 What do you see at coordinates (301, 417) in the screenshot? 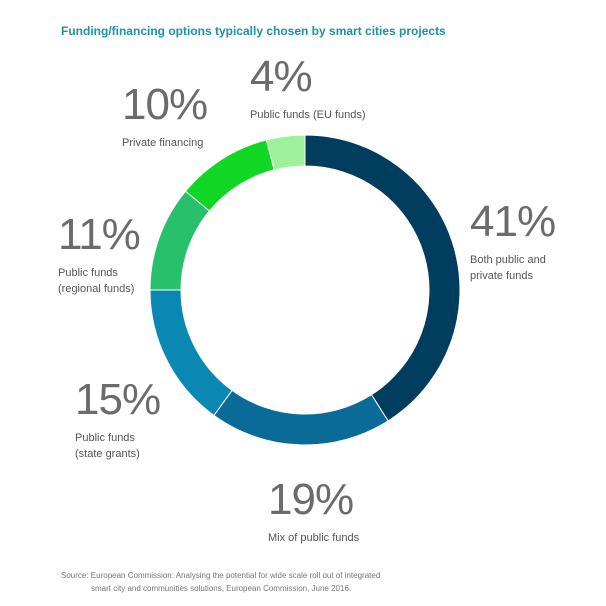
I see `slice-mix-public` at bounding box center [301, 417].